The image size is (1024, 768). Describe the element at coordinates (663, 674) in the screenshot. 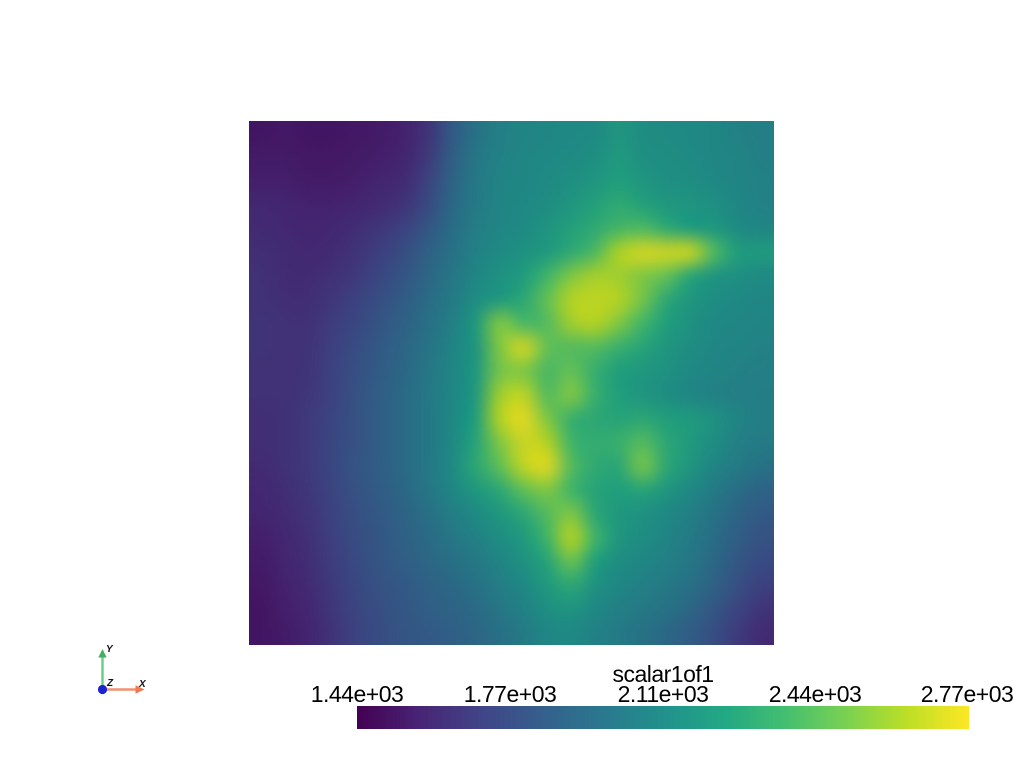

I see `colorbar-title: scalar1of1` at that location.